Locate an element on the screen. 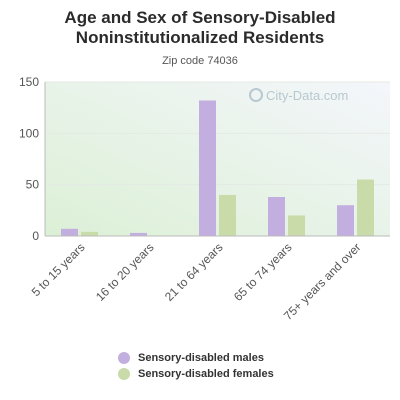 Image resolution: width=400 pixels, height=400 pixels. chart-subtitle: Zip code 74036 is located at coordinates (200, 61).